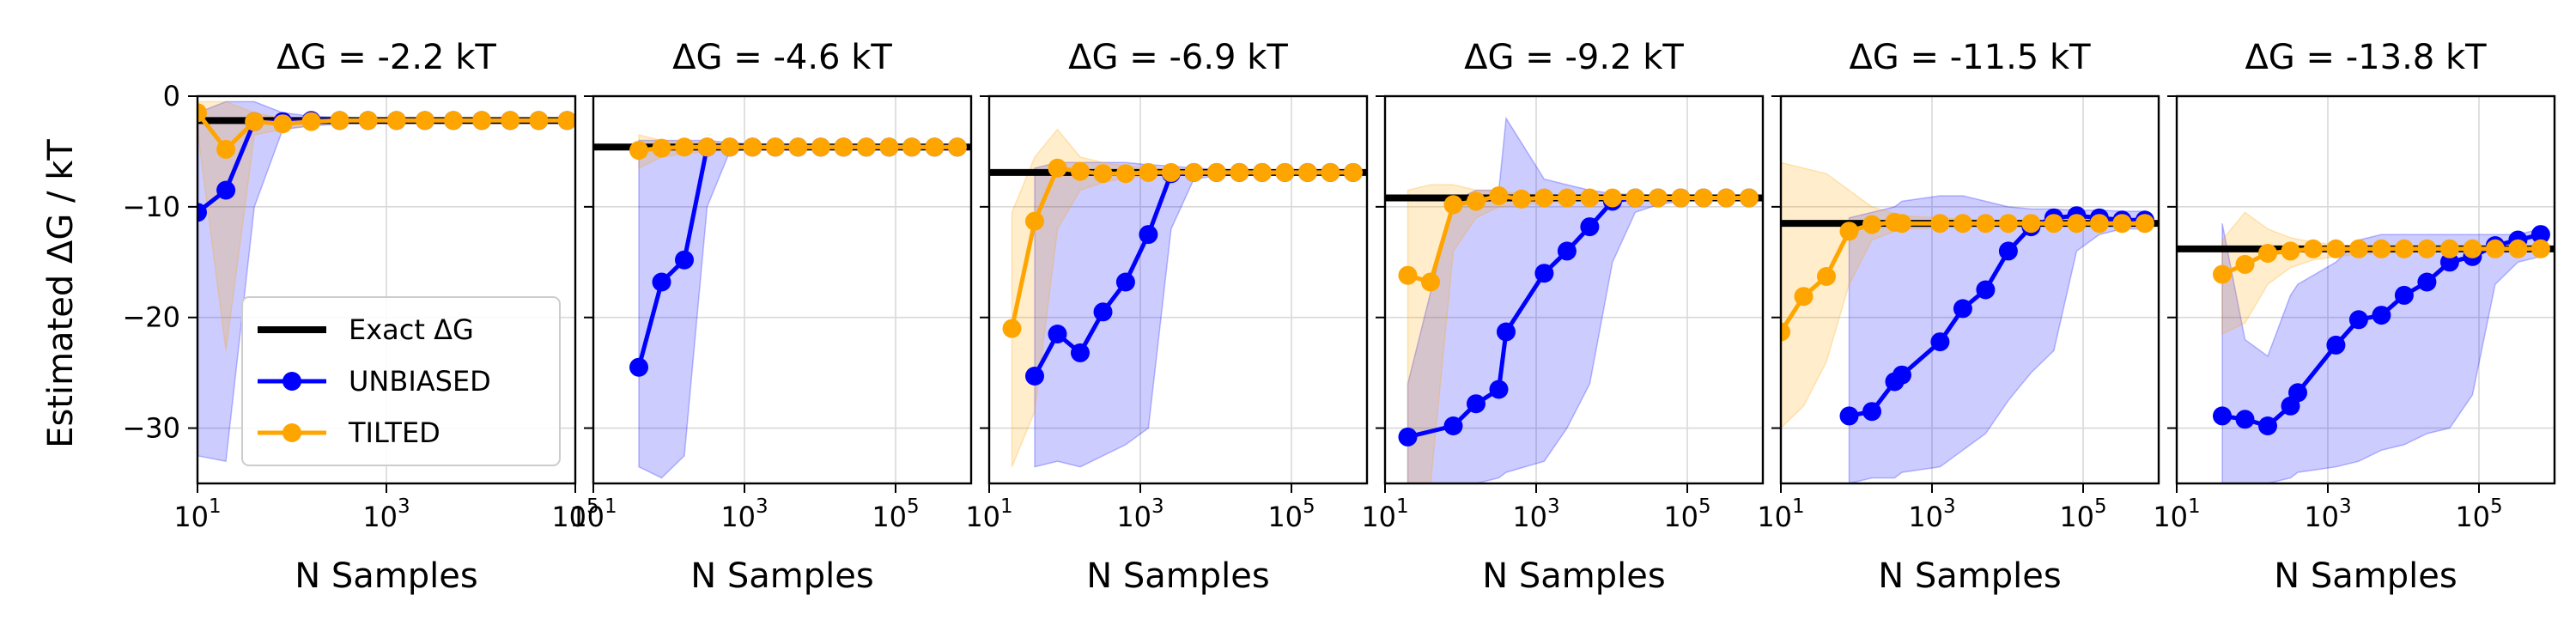 This screenshot has height=644, width=2576. I want to click on x-tick-label: 10¹, so click(988, 514).